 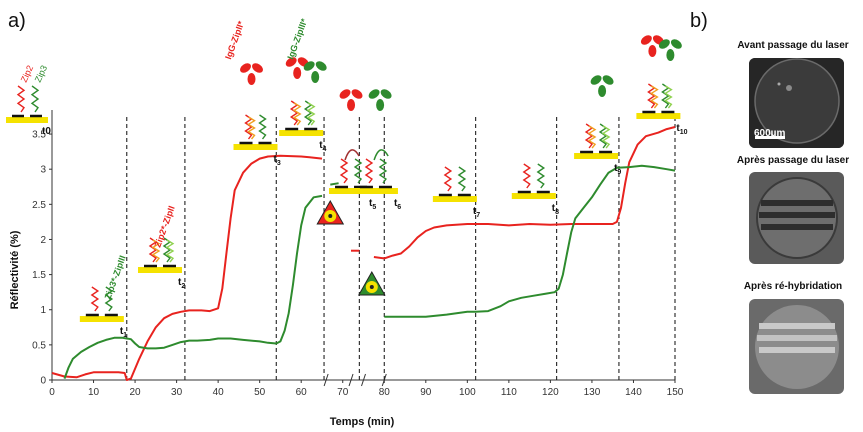 I want to click on time-marker-label: t10, so click(x=681, y=129).